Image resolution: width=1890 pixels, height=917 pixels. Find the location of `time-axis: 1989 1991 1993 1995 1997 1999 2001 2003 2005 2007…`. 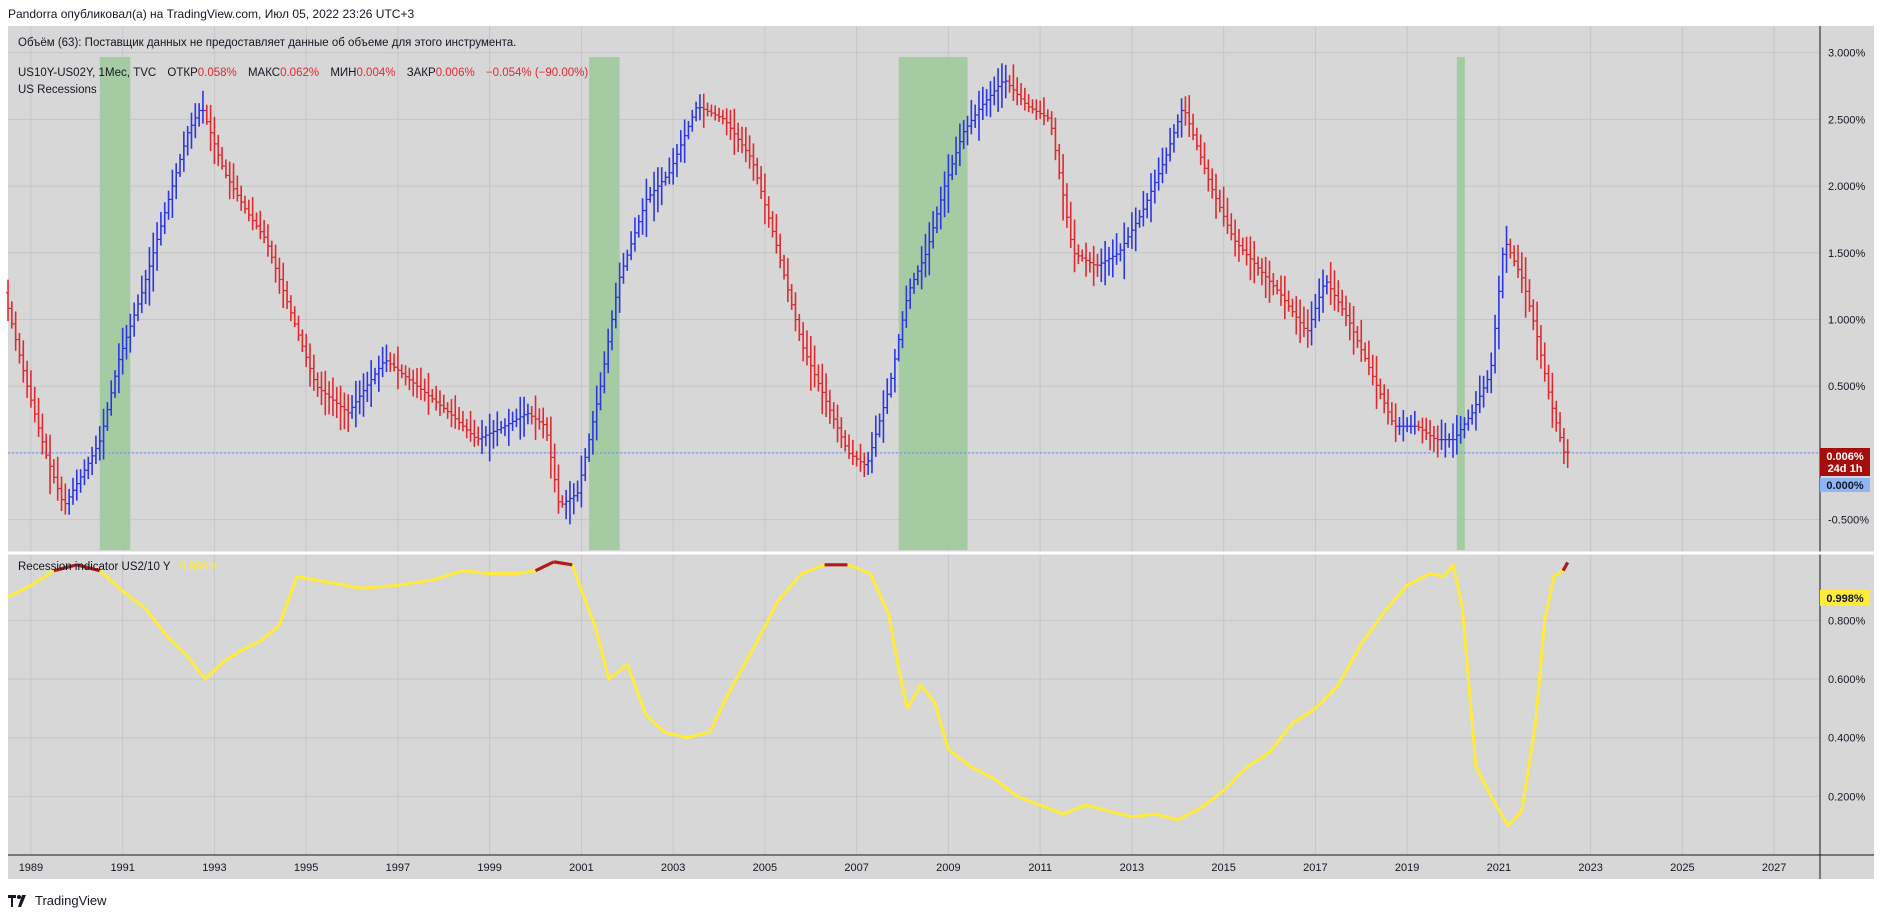

time-axis: 1989 1991 1993 1995 1997 1999 2001 2003 2005 2007… is located at coordinates (903, 868).